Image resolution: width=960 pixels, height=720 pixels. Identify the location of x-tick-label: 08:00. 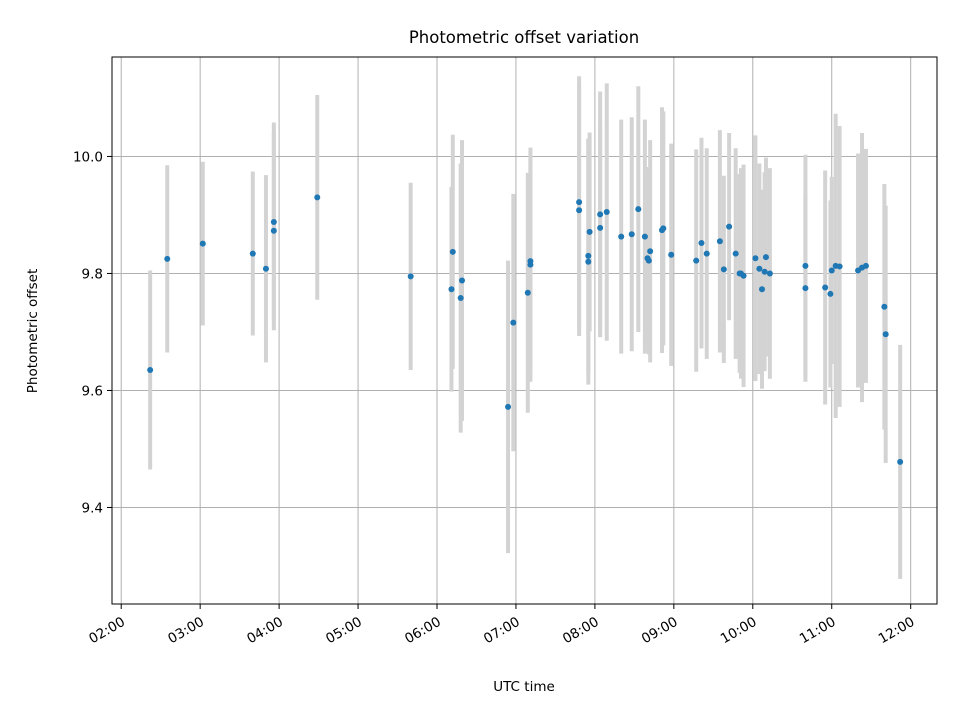
(581, 630).